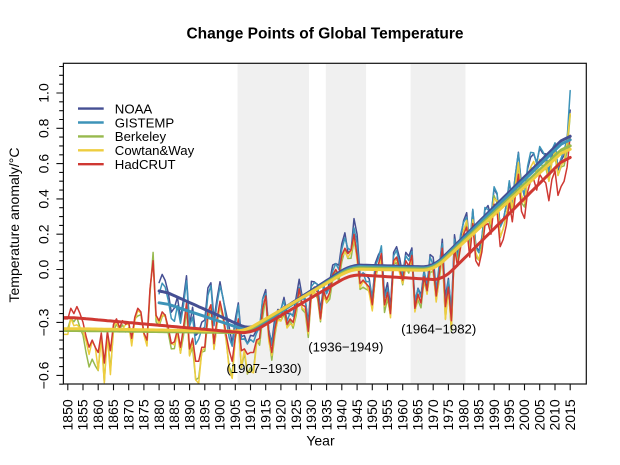  What do you see at coordinates (14, 225) in the screenshot?
I see `svg-text: Temperature anomaly/°C` at bounding box center [14, 225].